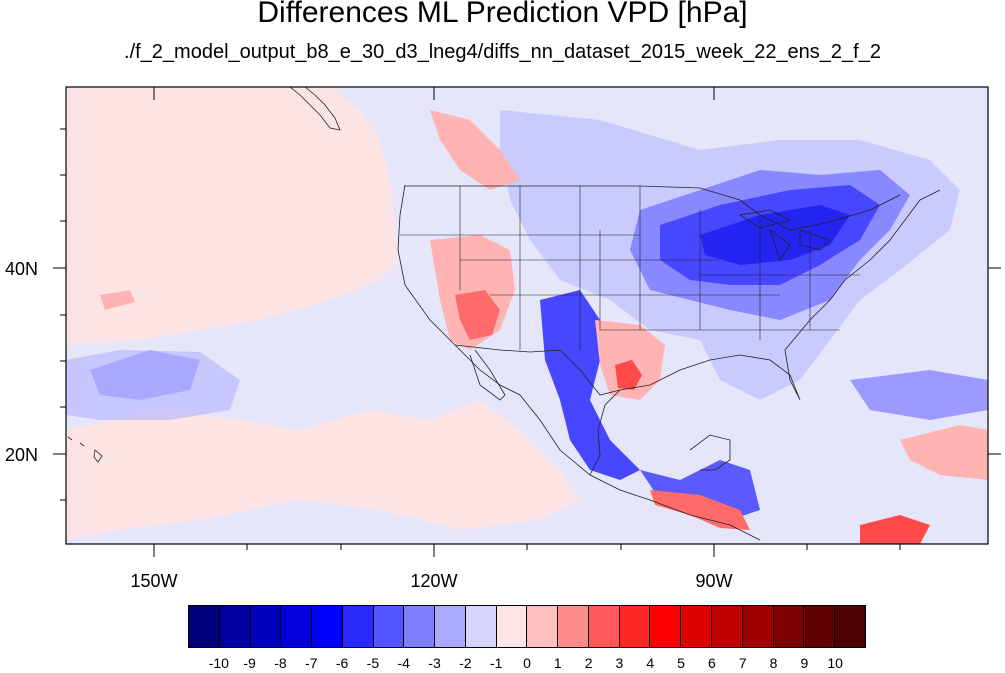  What do you see at coordinates (21, 269) in the screenshot?
I see `lat-label-40n: 40N` at bounding box center [21, 269].